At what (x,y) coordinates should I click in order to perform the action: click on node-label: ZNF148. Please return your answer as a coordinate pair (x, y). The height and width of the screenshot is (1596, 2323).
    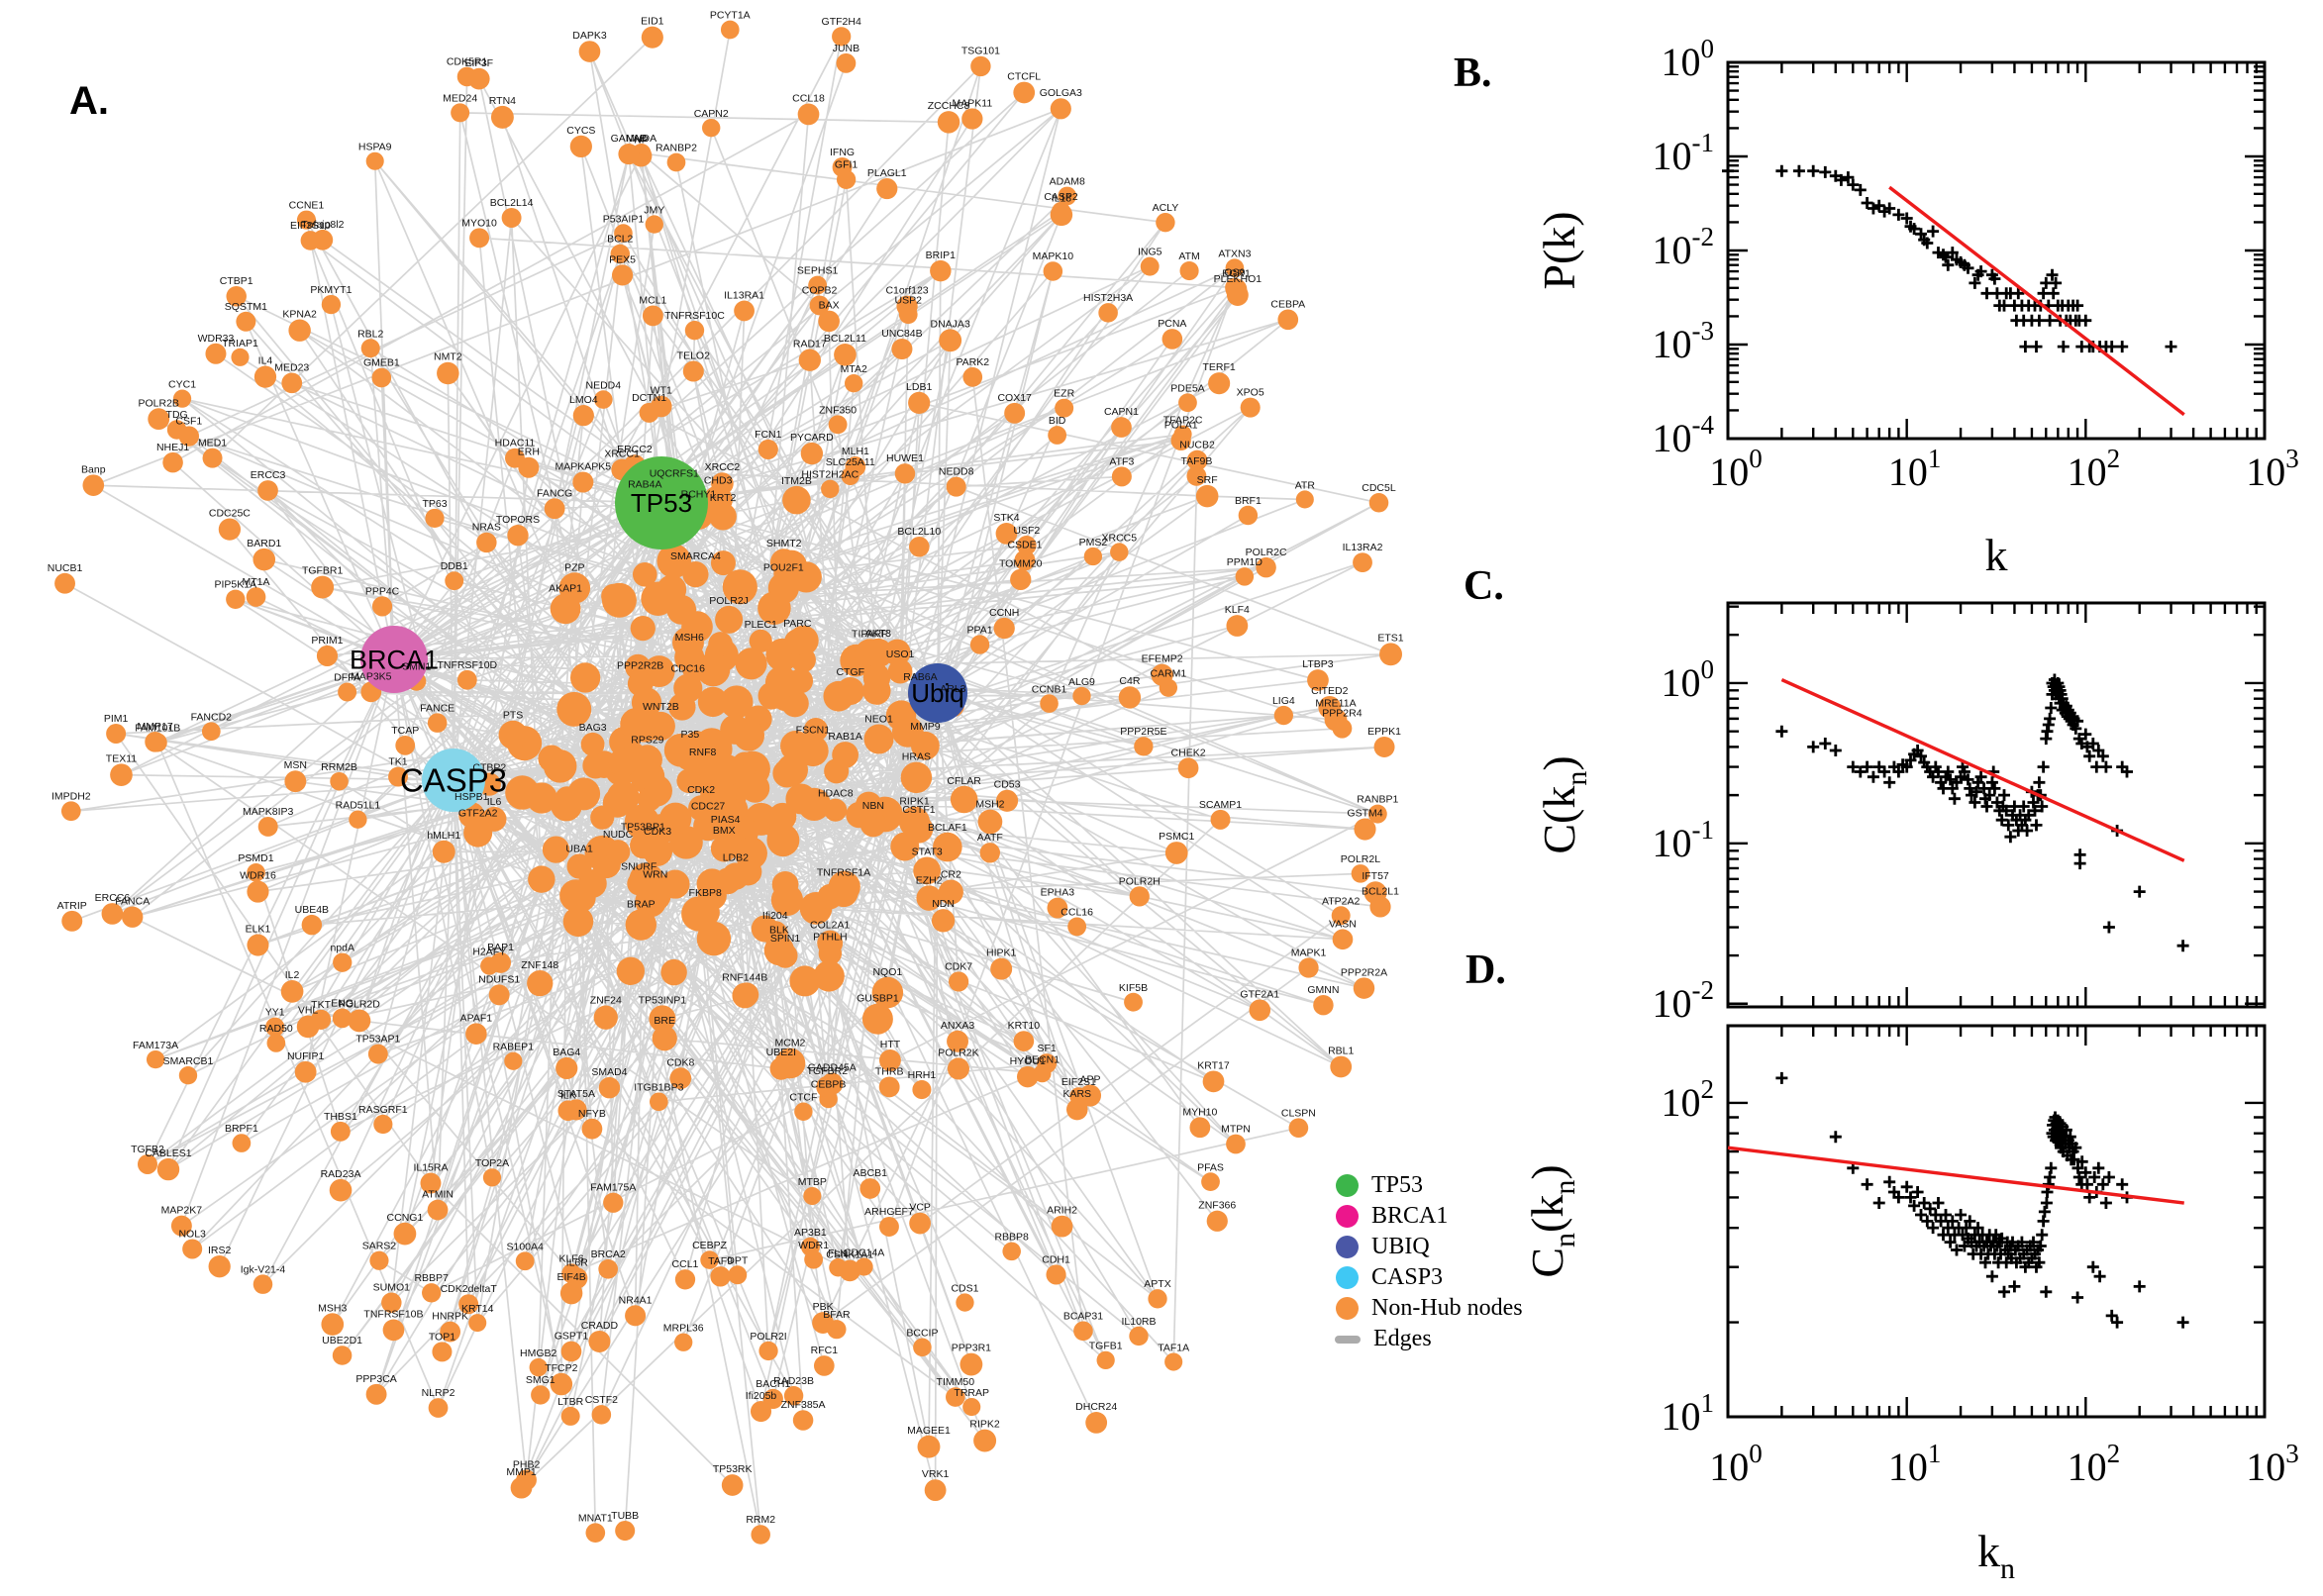
    Looking at the image, I should click on (539, 965).